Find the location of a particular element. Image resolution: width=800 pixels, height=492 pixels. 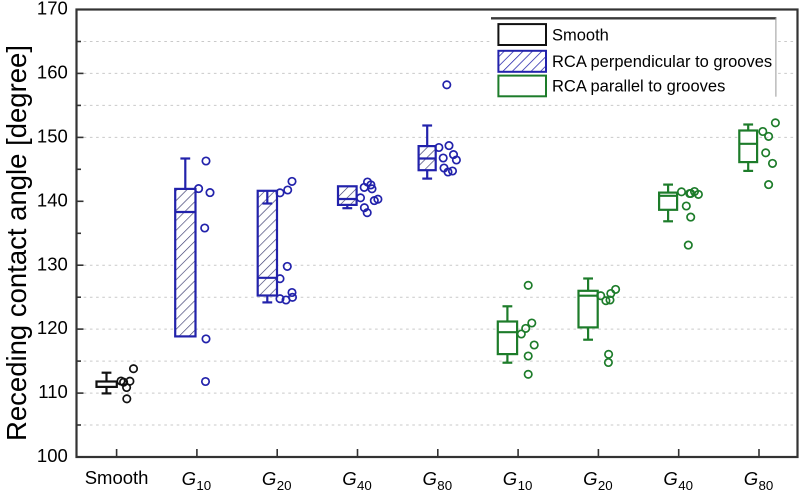

svg-text: 130 is located at coordinates (52, 263).